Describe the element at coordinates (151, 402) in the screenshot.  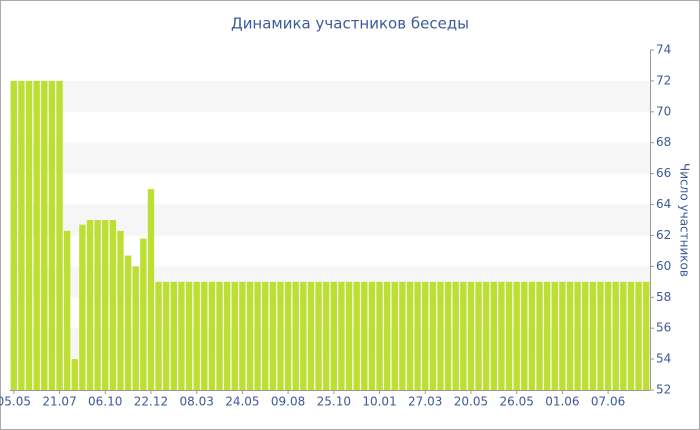
I see `x-tick-label: 22.12` at that location.